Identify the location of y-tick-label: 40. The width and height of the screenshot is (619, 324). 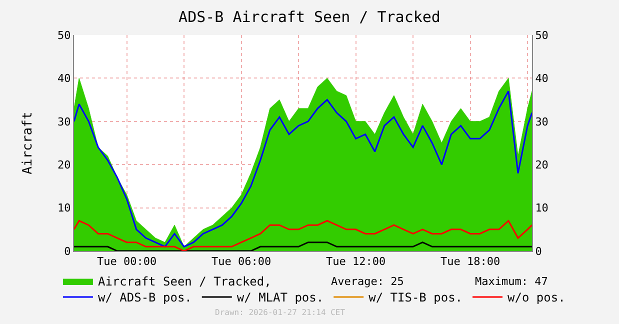
(64, 79).